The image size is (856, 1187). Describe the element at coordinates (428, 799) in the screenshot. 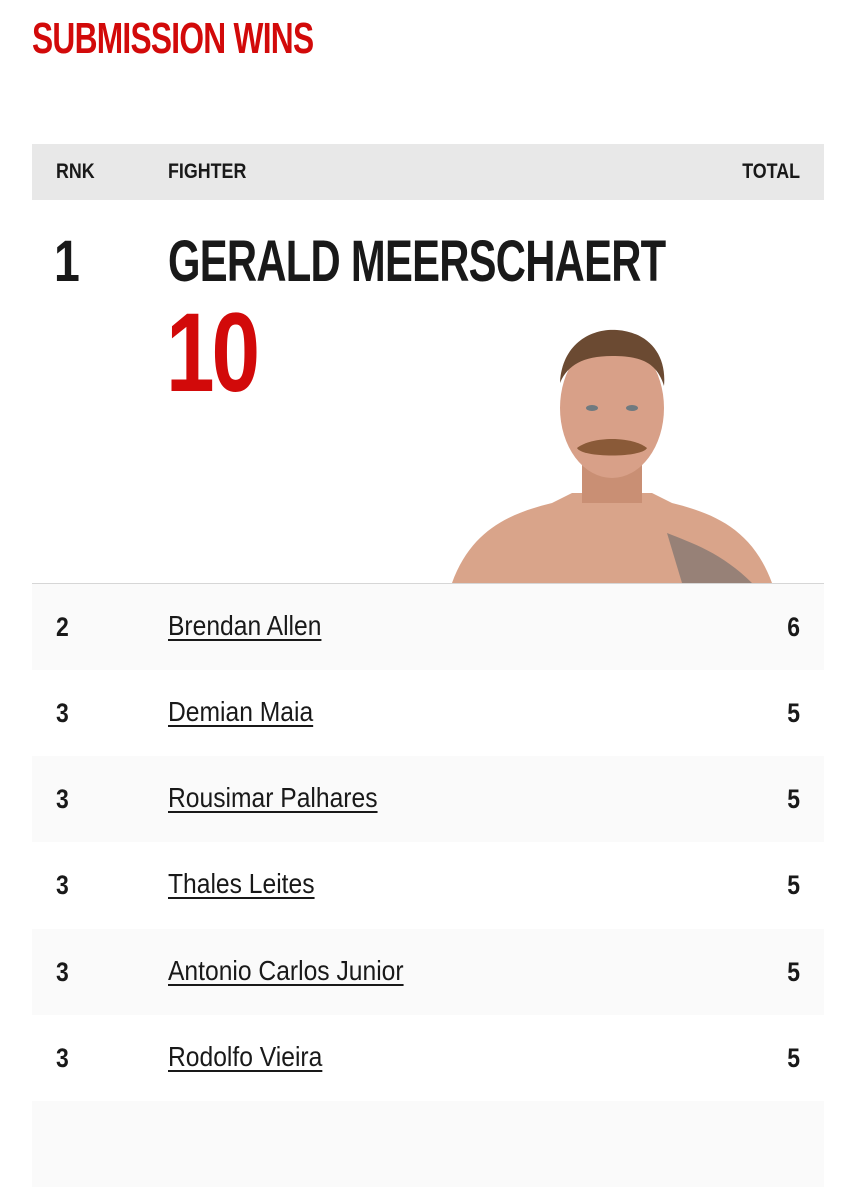

I see `table-row: 3 Rousimar Palhares 5` at that location.